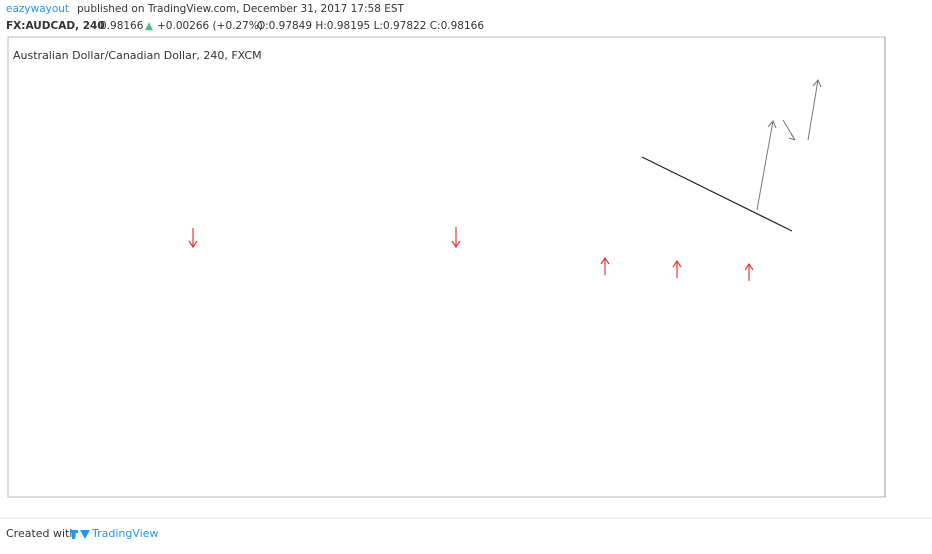 This screenshot has height=554, width=932. I want to click on forecast-path, so click(789, 145).